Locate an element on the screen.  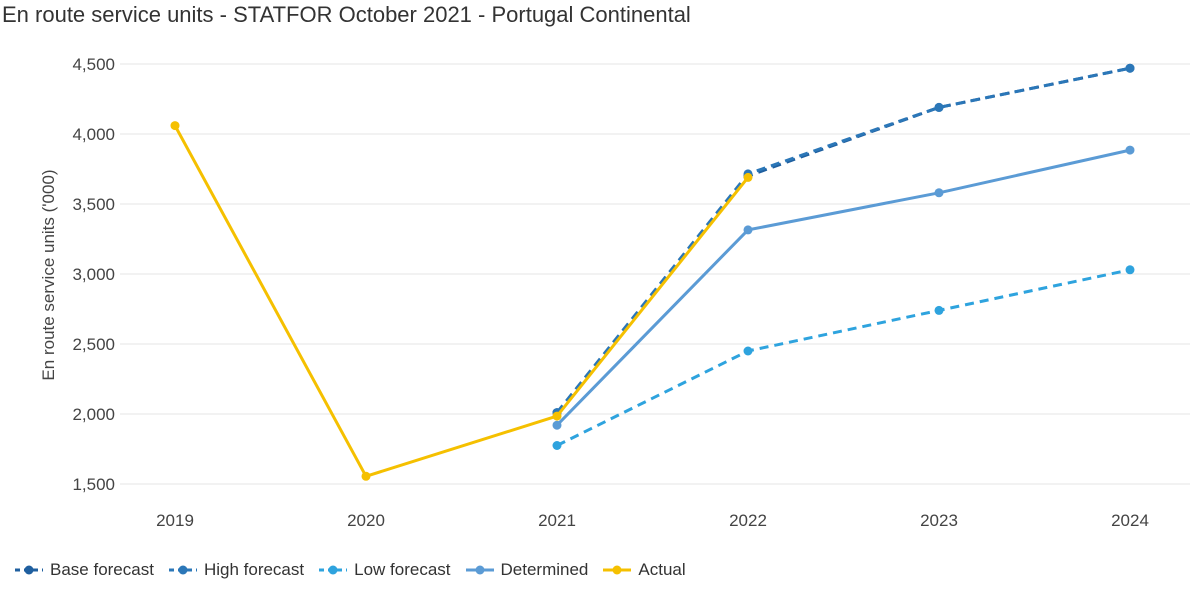
series-low-forecast is located at coordinates (843, 357).